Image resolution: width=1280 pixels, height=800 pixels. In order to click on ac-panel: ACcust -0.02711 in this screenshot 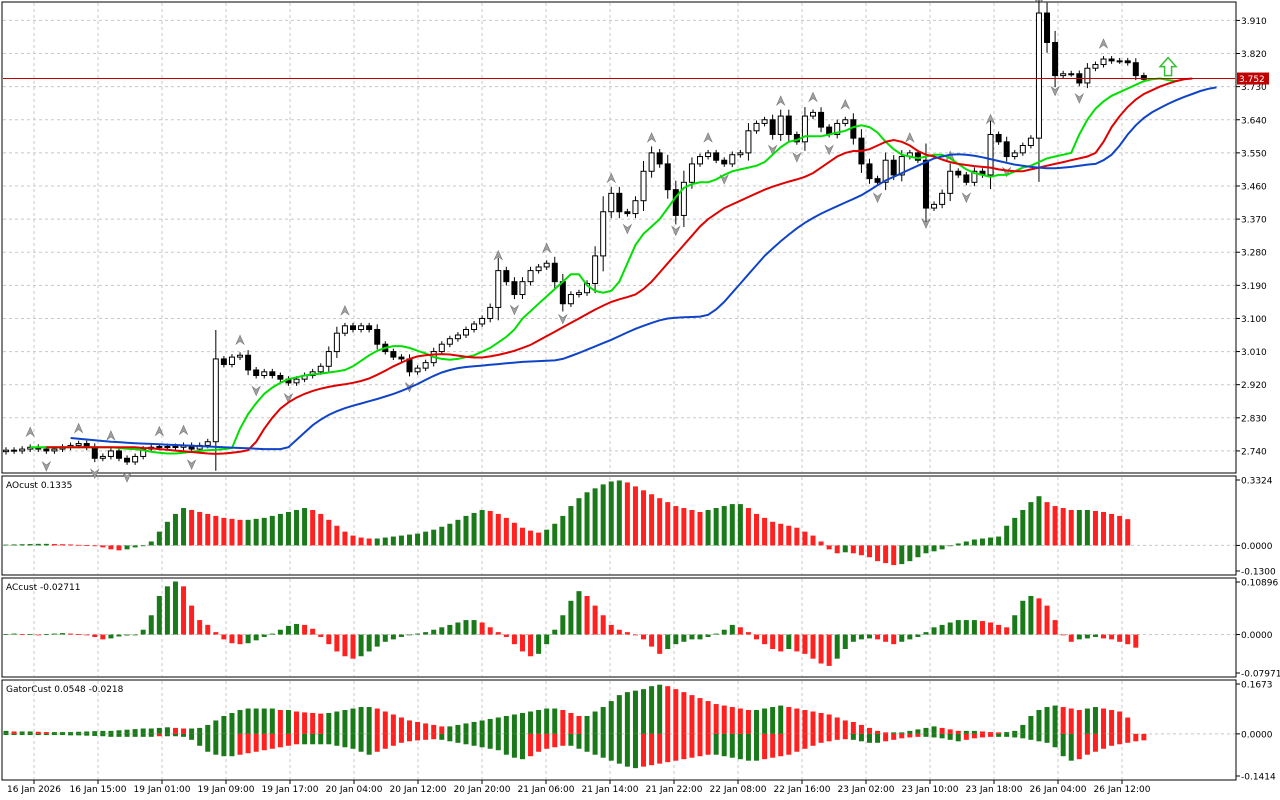, I will do `click(571, 623)`.